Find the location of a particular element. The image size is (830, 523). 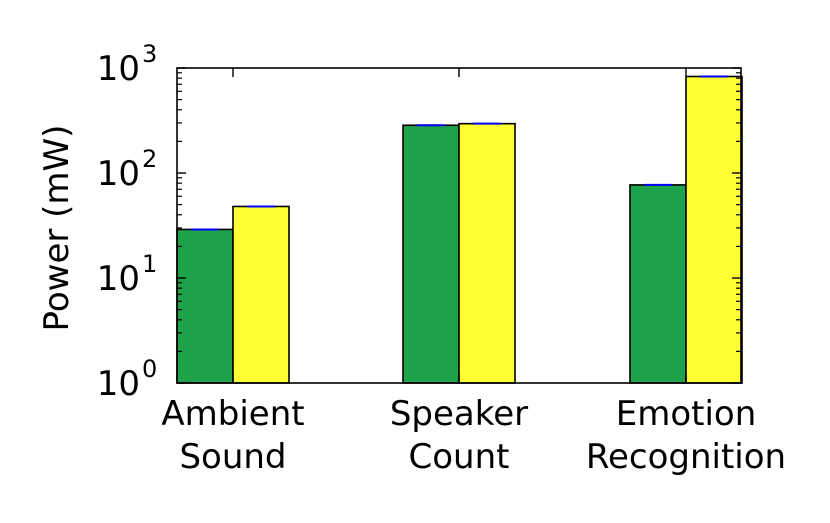

x-tick-label: Speaker is located at coordinates (459, 414).